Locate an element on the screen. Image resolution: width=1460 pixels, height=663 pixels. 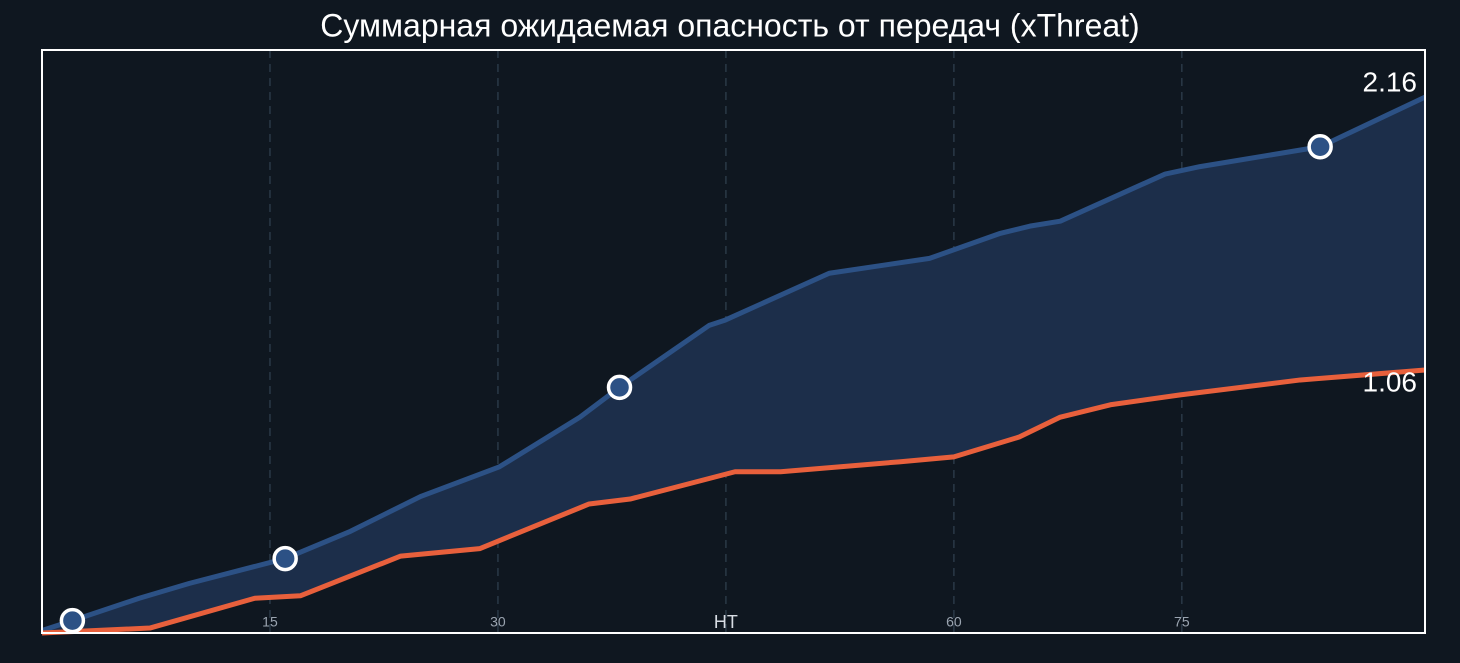
x-tick-label: 75 is located at coordinates (1182, 622).